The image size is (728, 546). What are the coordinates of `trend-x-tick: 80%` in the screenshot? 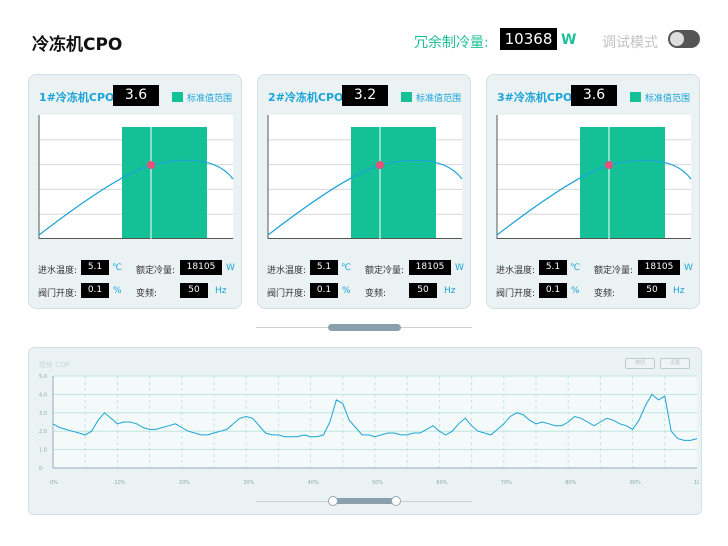 It's located at (570, 483).